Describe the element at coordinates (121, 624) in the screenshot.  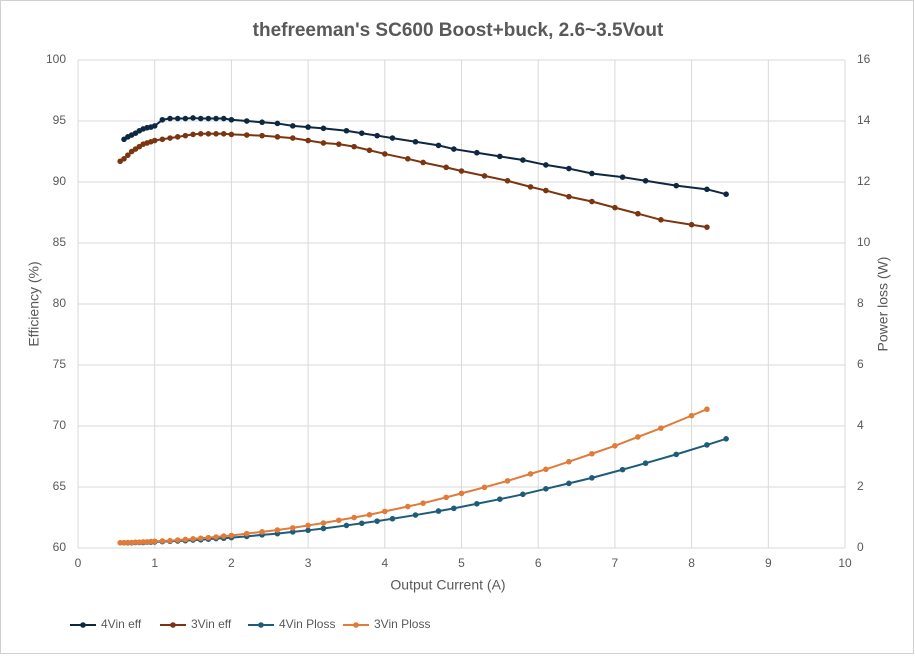
I see `legend-label: 4Vin eff` at that location.